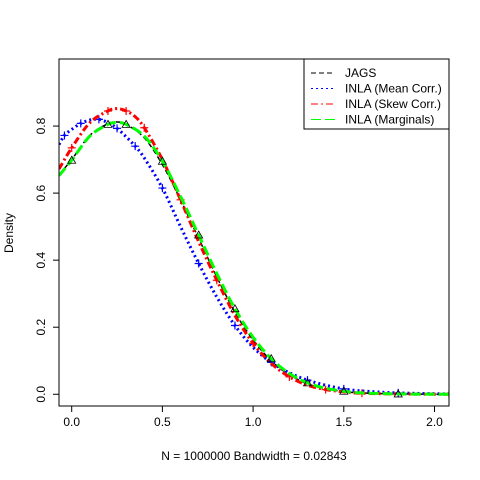 Image resolution: width=480 pixels, height=480 pixels. Describe the element at coordinates (343, 422) in the screenshot. I see `x-tick-label: 1.5` at that location.